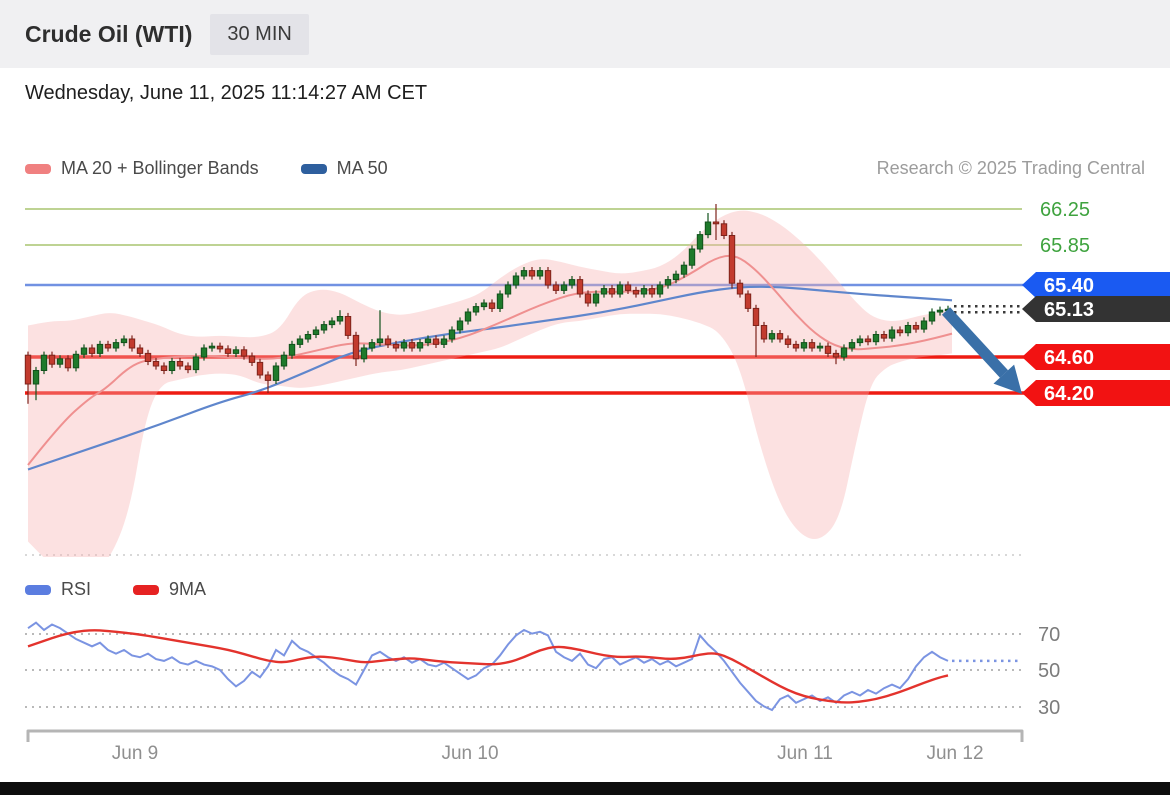  What do you see at coordinates (160, 168) in the screenshot?
I see `legend-label: MA 20 + Bollinger Bands` at bounding box center [160, 168].